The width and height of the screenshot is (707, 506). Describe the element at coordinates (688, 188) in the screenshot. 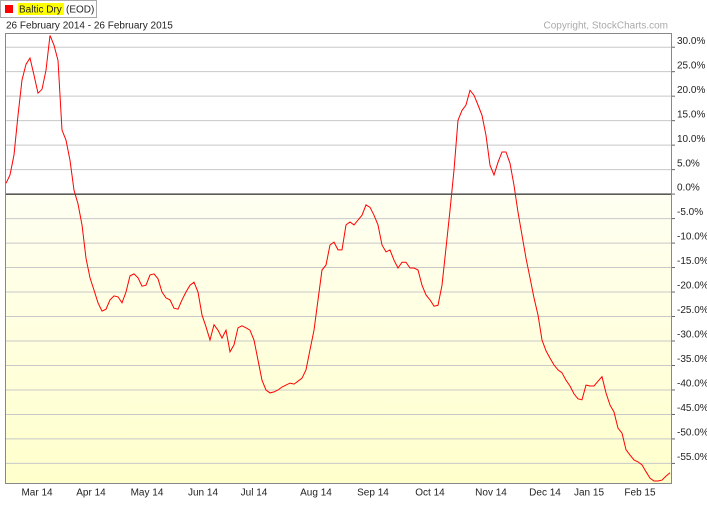

I see `y-tick-label: 0.0%` at that location.